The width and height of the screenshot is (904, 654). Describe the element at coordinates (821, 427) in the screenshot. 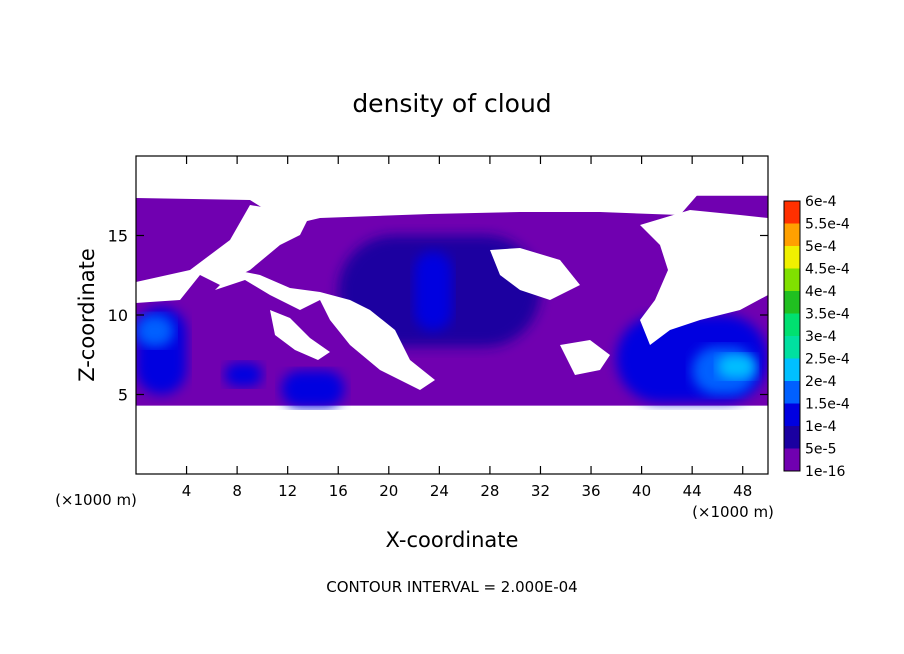

I see `colorbar-label: 1e-4` at that location.